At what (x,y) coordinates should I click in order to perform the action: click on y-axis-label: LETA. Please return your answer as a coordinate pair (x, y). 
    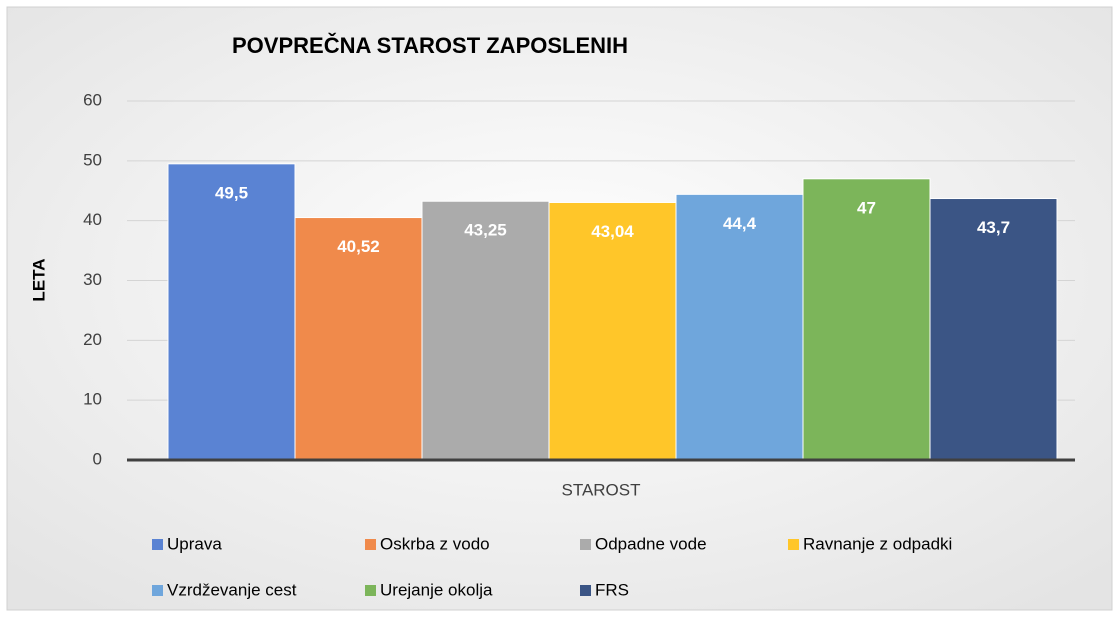
    Looking at the image, I should click on (38, 279).